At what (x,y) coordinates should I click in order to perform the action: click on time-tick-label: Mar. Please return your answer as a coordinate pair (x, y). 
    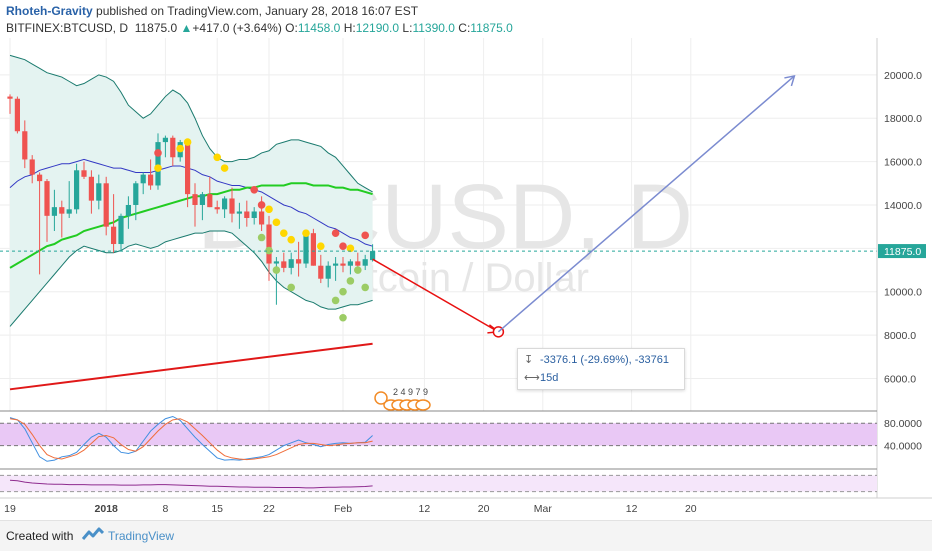
    Looking at the image, I should click on (543, 509).